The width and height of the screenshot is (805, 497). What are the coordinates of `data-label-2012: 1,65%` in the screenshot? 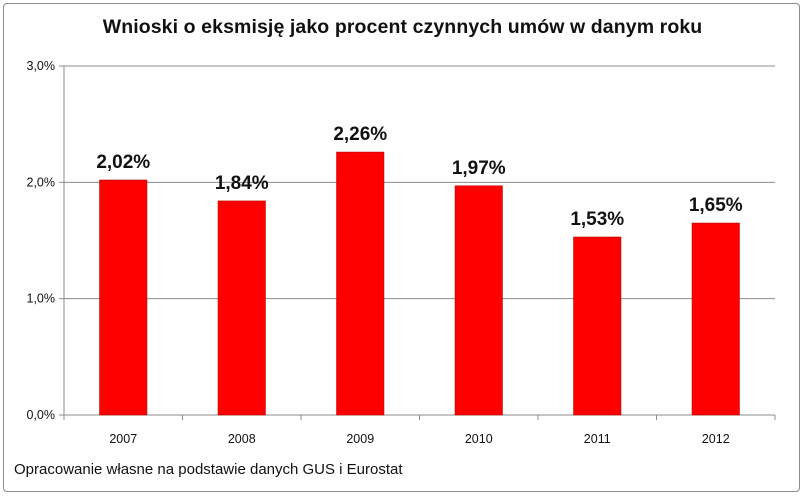 It's located at (716, 205).